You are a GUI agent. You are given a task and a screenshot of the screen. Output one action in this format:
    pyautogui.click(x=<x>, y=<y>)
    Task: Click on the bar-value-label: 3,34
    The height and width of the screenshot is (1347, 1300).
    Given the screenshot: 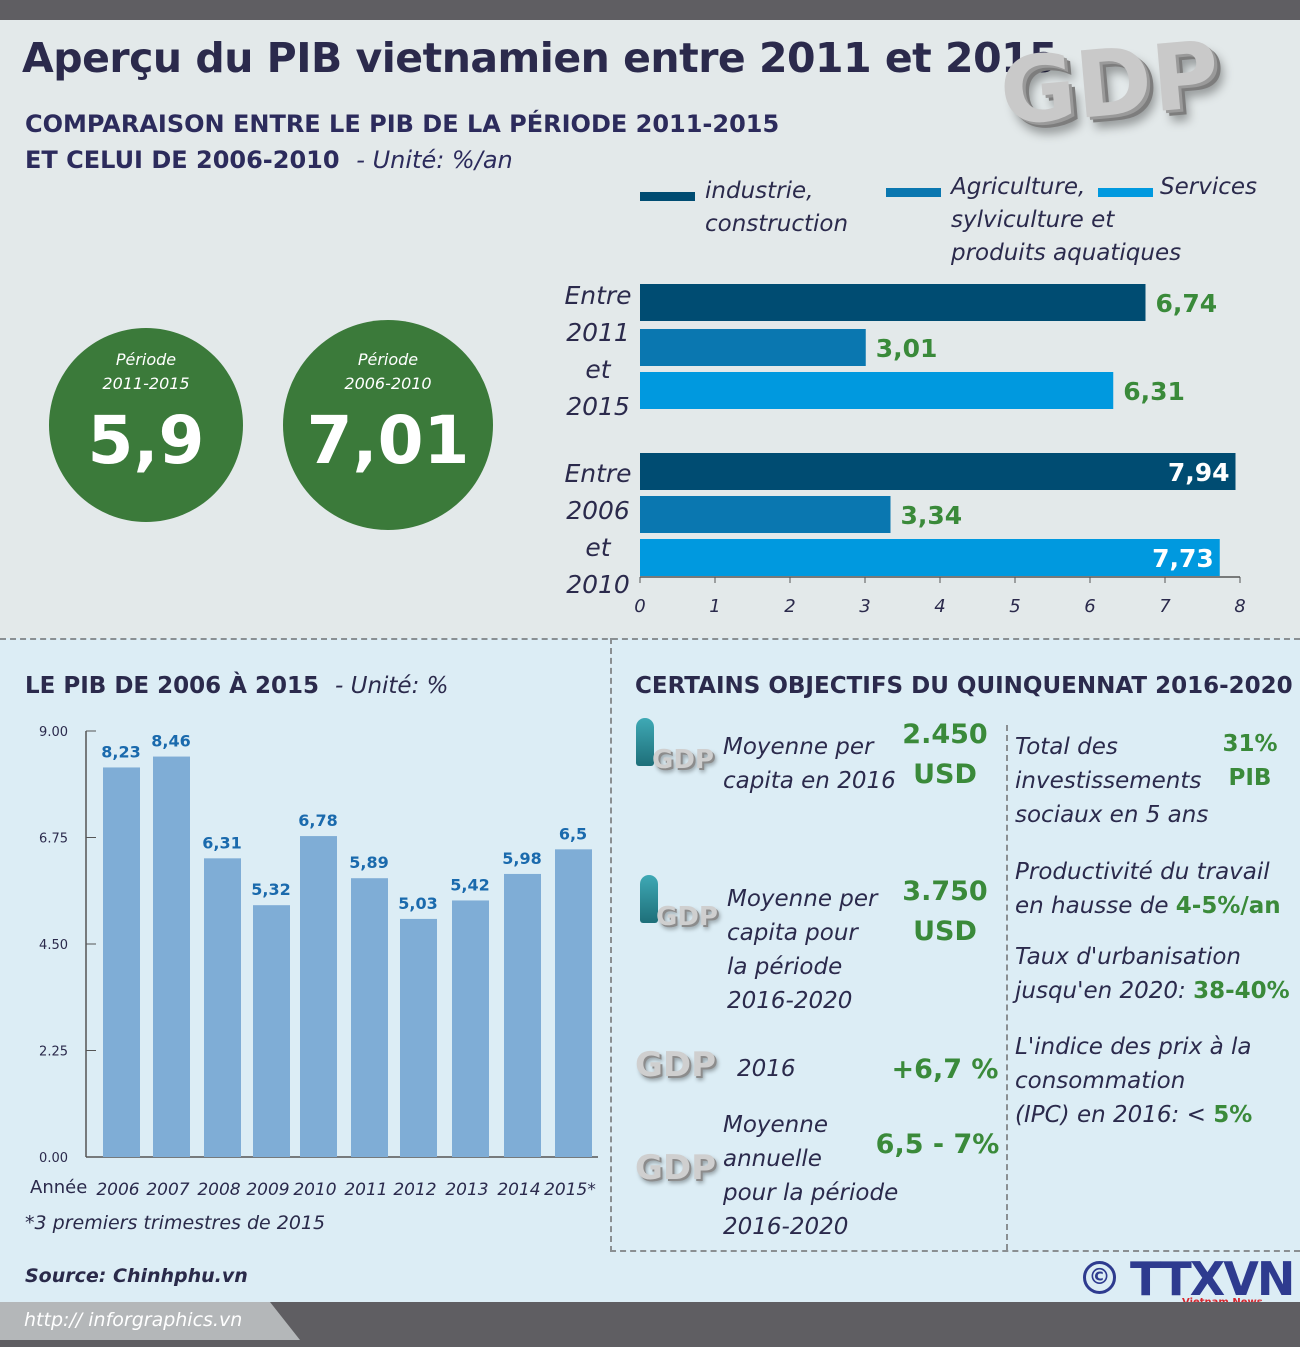 What is the action you would take?
    pyautogui.click(x=932, y=515)
    